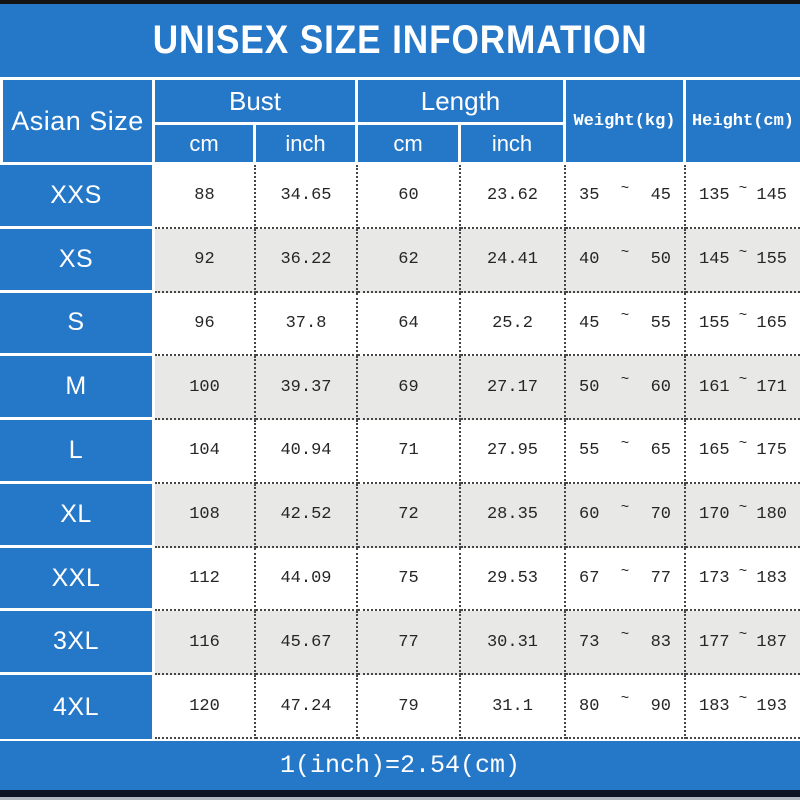 The width and height of the screenshot is (800, 800). Describe the element at coordinates (409, 388) in the screenshot. I see `length-cm-cell: 69` at that location.